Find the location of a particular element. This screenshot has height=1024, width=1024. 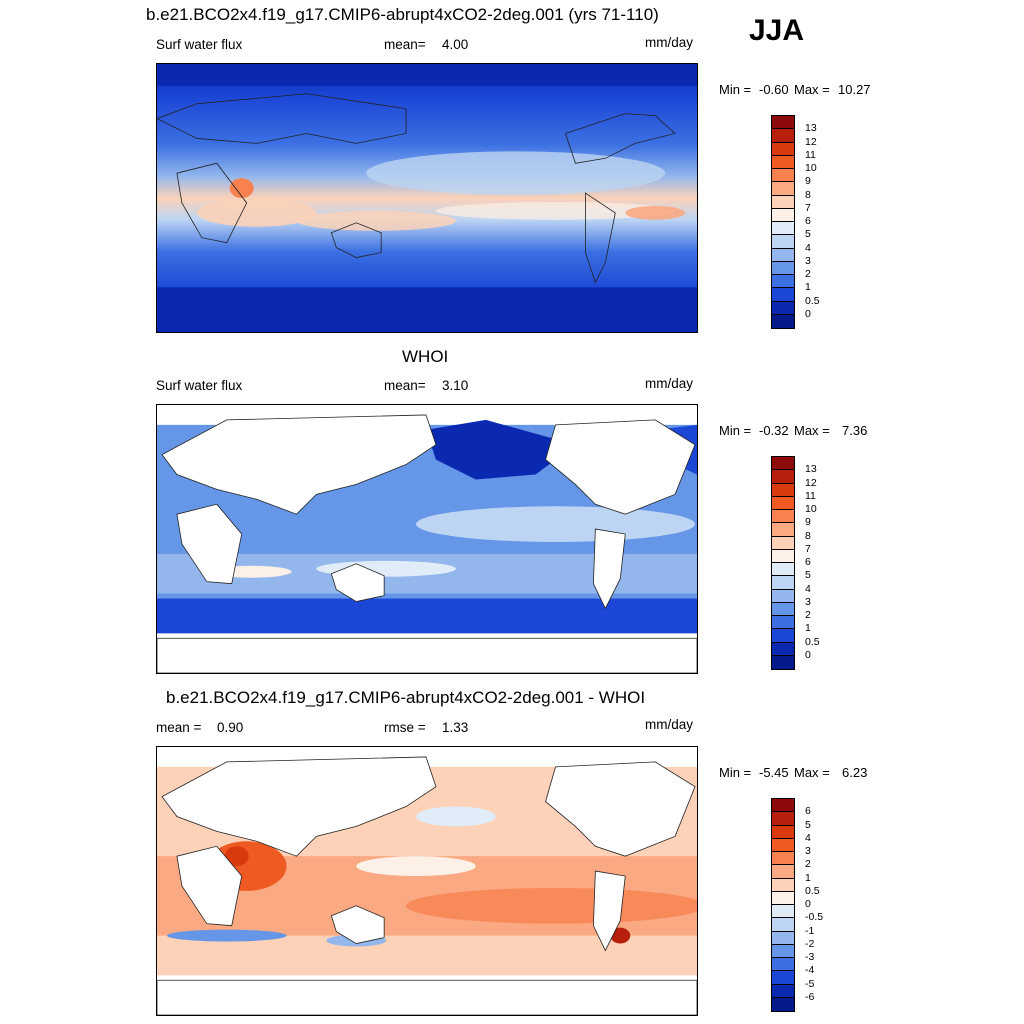

obs-variable-label: Surf water flux is located at coordinates (199, 385).